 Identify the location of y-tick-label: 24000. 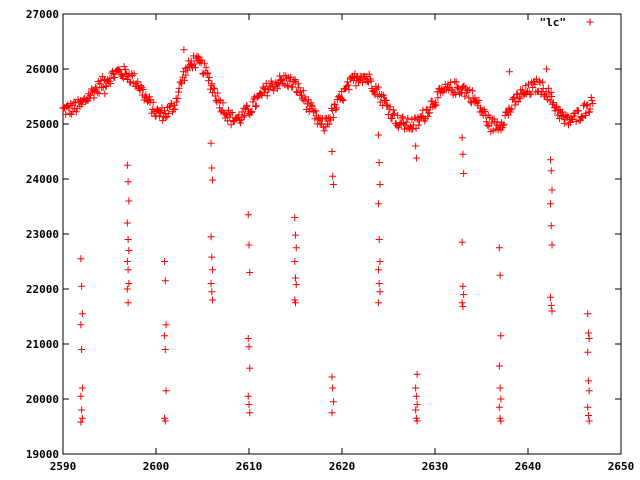
(42, 179).